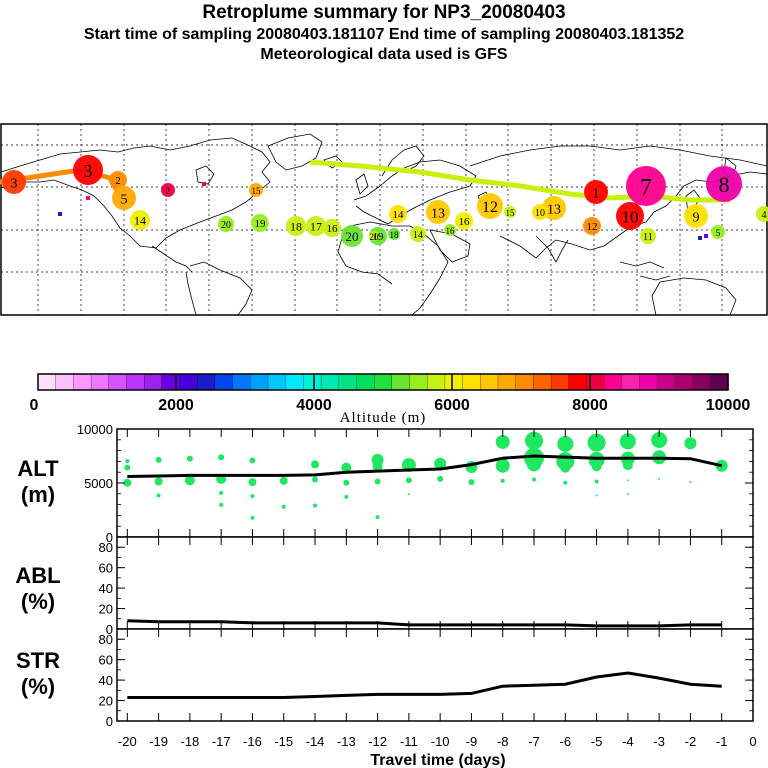 Image resolution: width=768 pixels, height=768 pixels. Describe the element at coordinates (425, 475) in the screenshot. I see `alt-plume-dots` at that location.